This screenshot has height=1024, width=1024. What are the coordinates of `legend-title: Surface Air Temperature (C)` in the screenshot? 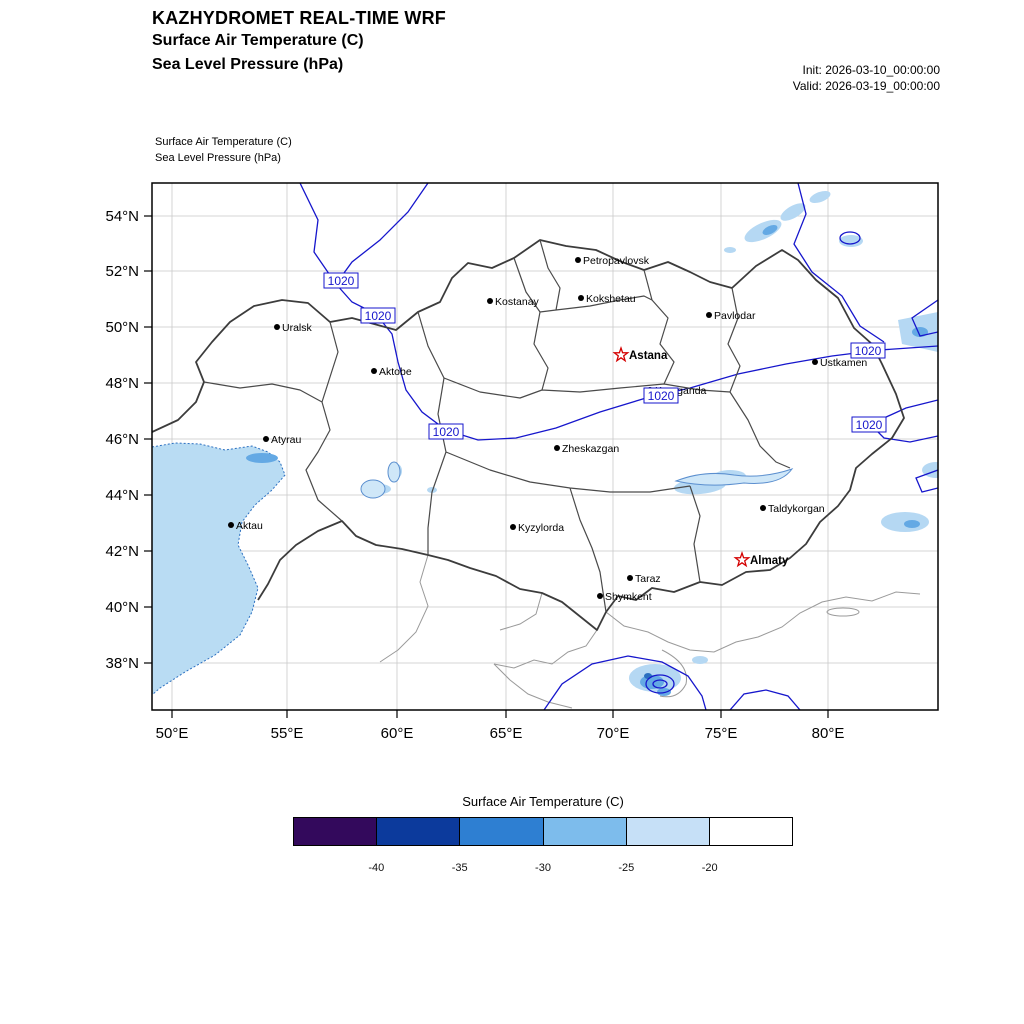 It's located at (543, 801).